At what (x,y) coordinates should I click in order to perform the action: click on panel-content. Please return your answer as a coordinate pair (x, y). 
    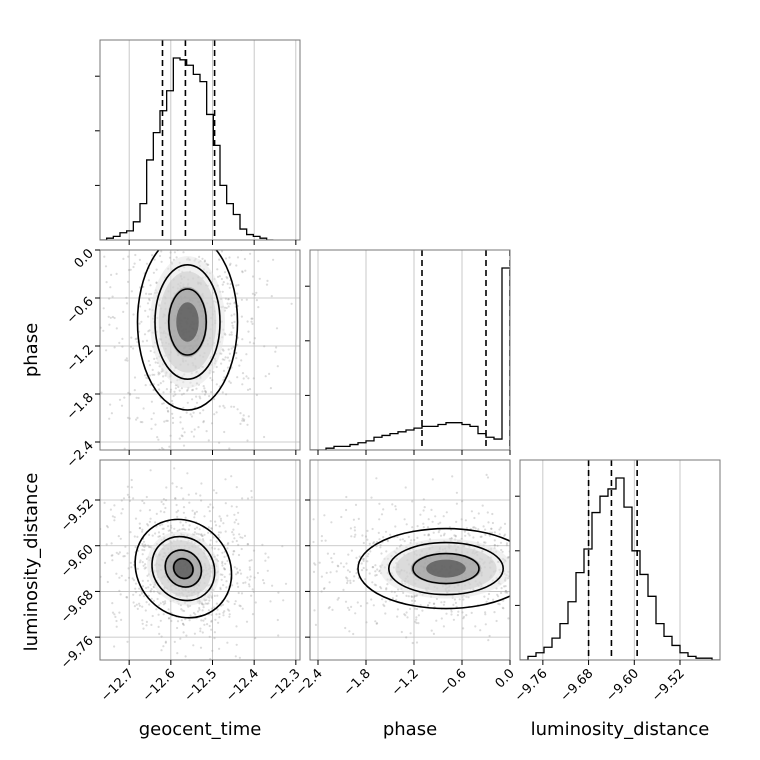
    Looking at the image, I should click on (410, 560).